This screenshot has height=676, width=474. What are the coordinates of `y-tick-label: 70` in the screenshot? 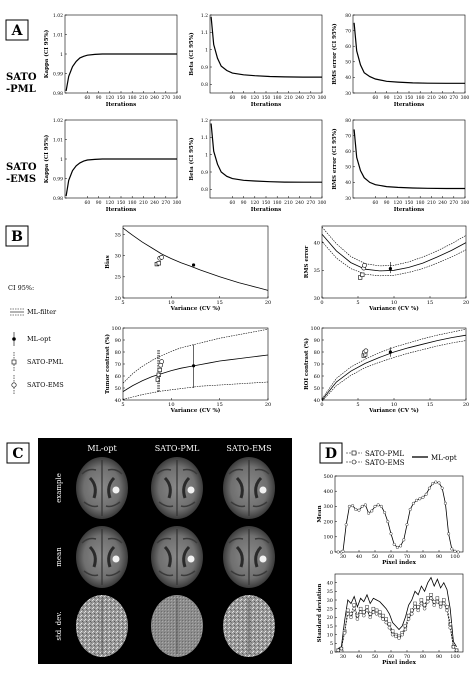 It's located at (317, 365).